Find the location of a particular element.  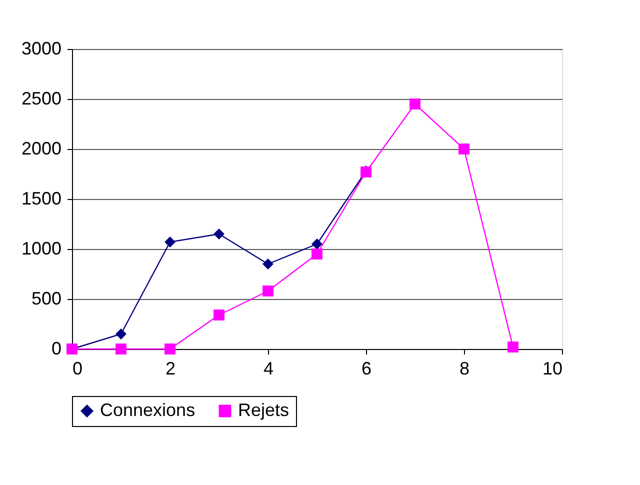

y-tick-label: 2500 is located at coordinates (41, 98).